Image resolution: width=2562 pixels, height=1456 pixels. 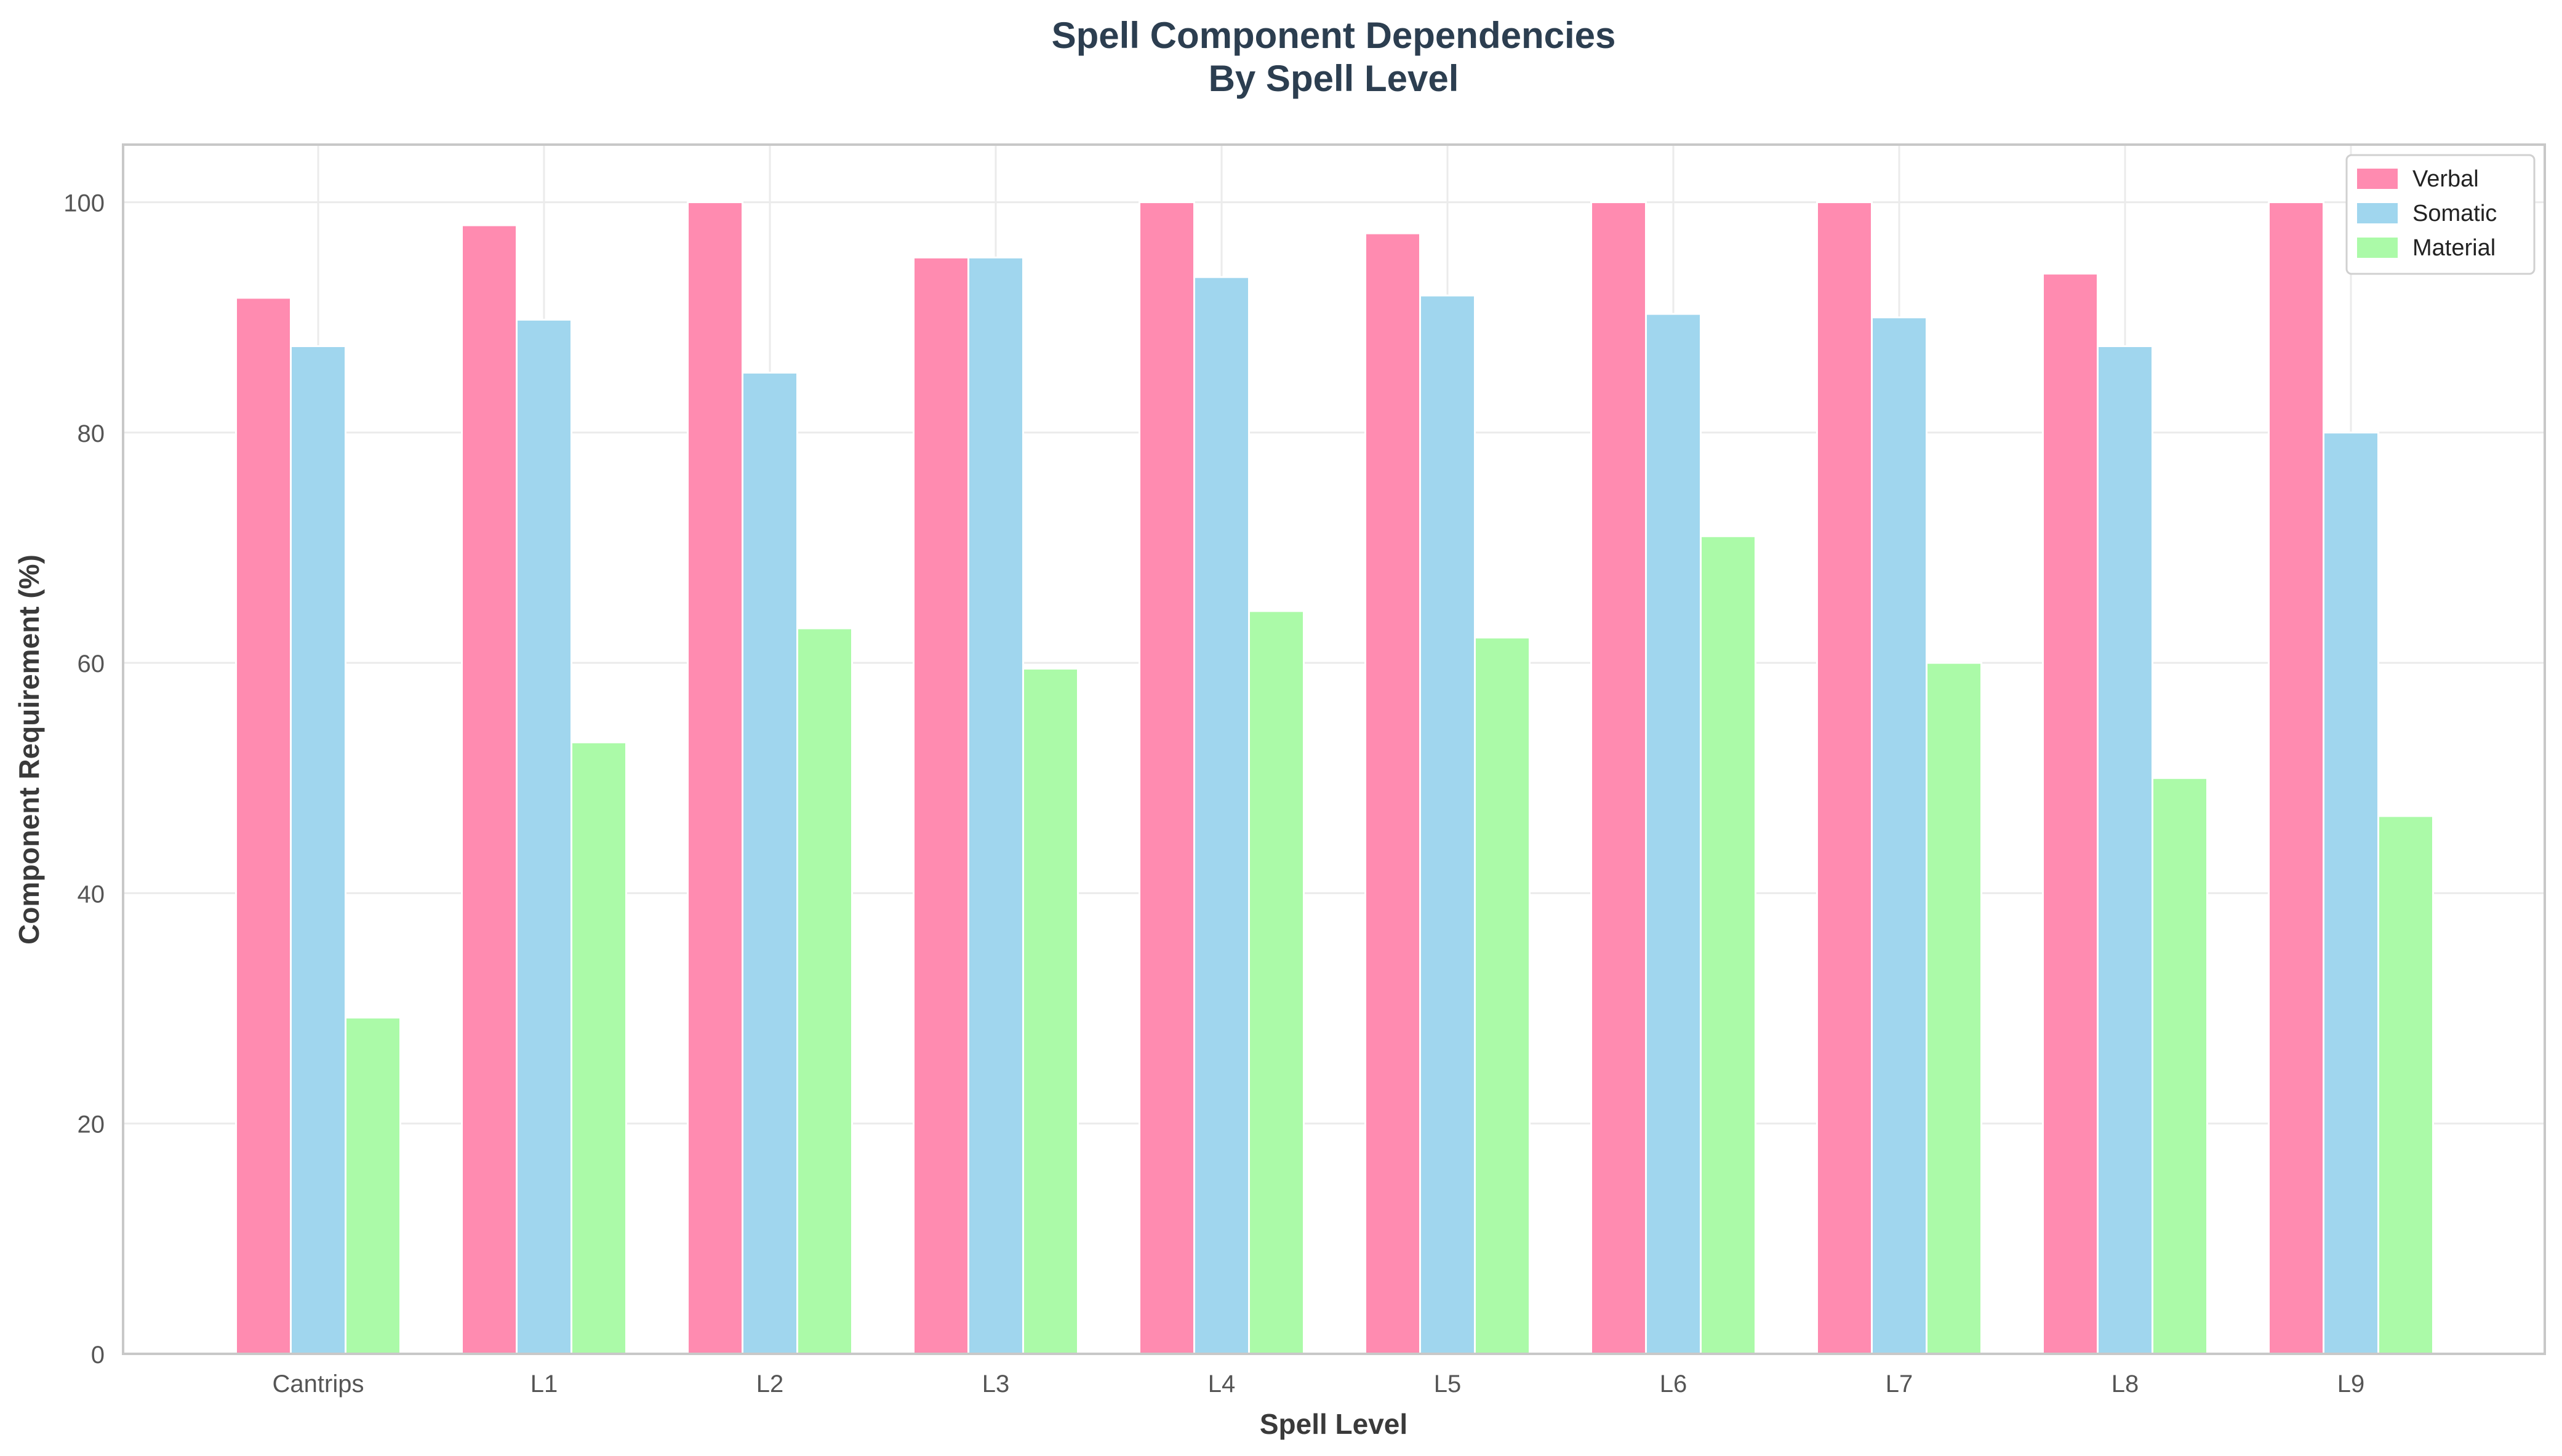 I want to click on legend-label-somatic: Somatic, so click(x=2454, y=213).